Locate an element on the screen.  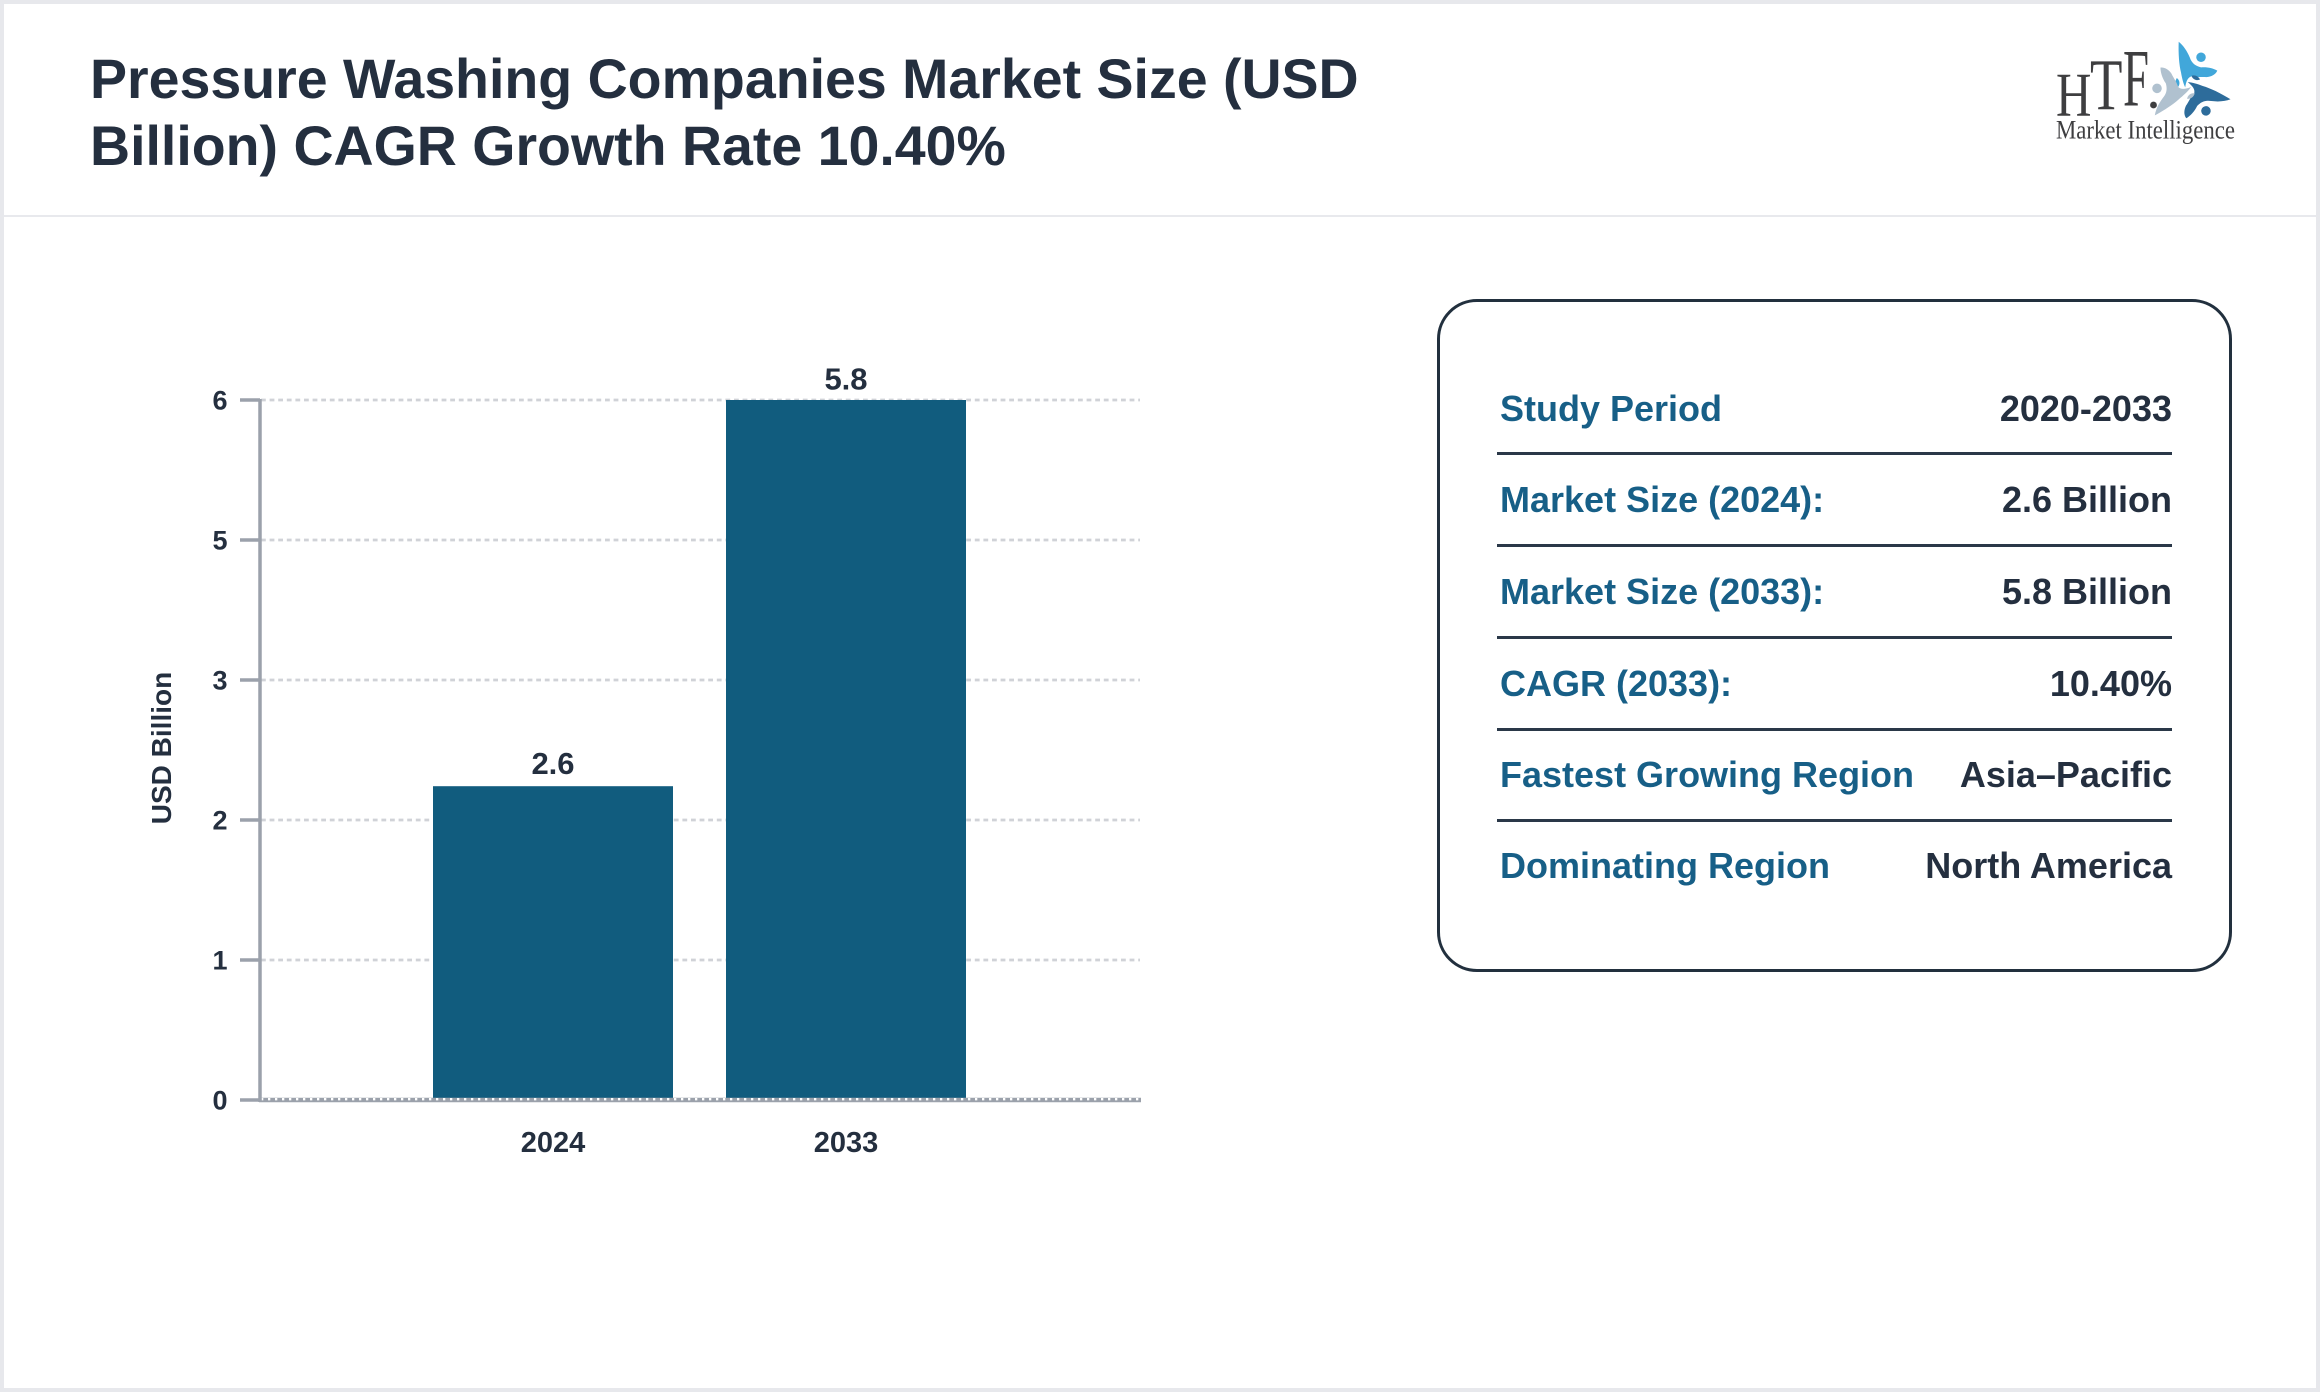
svg-text: 5.8 is located at coordinates (845, 379).